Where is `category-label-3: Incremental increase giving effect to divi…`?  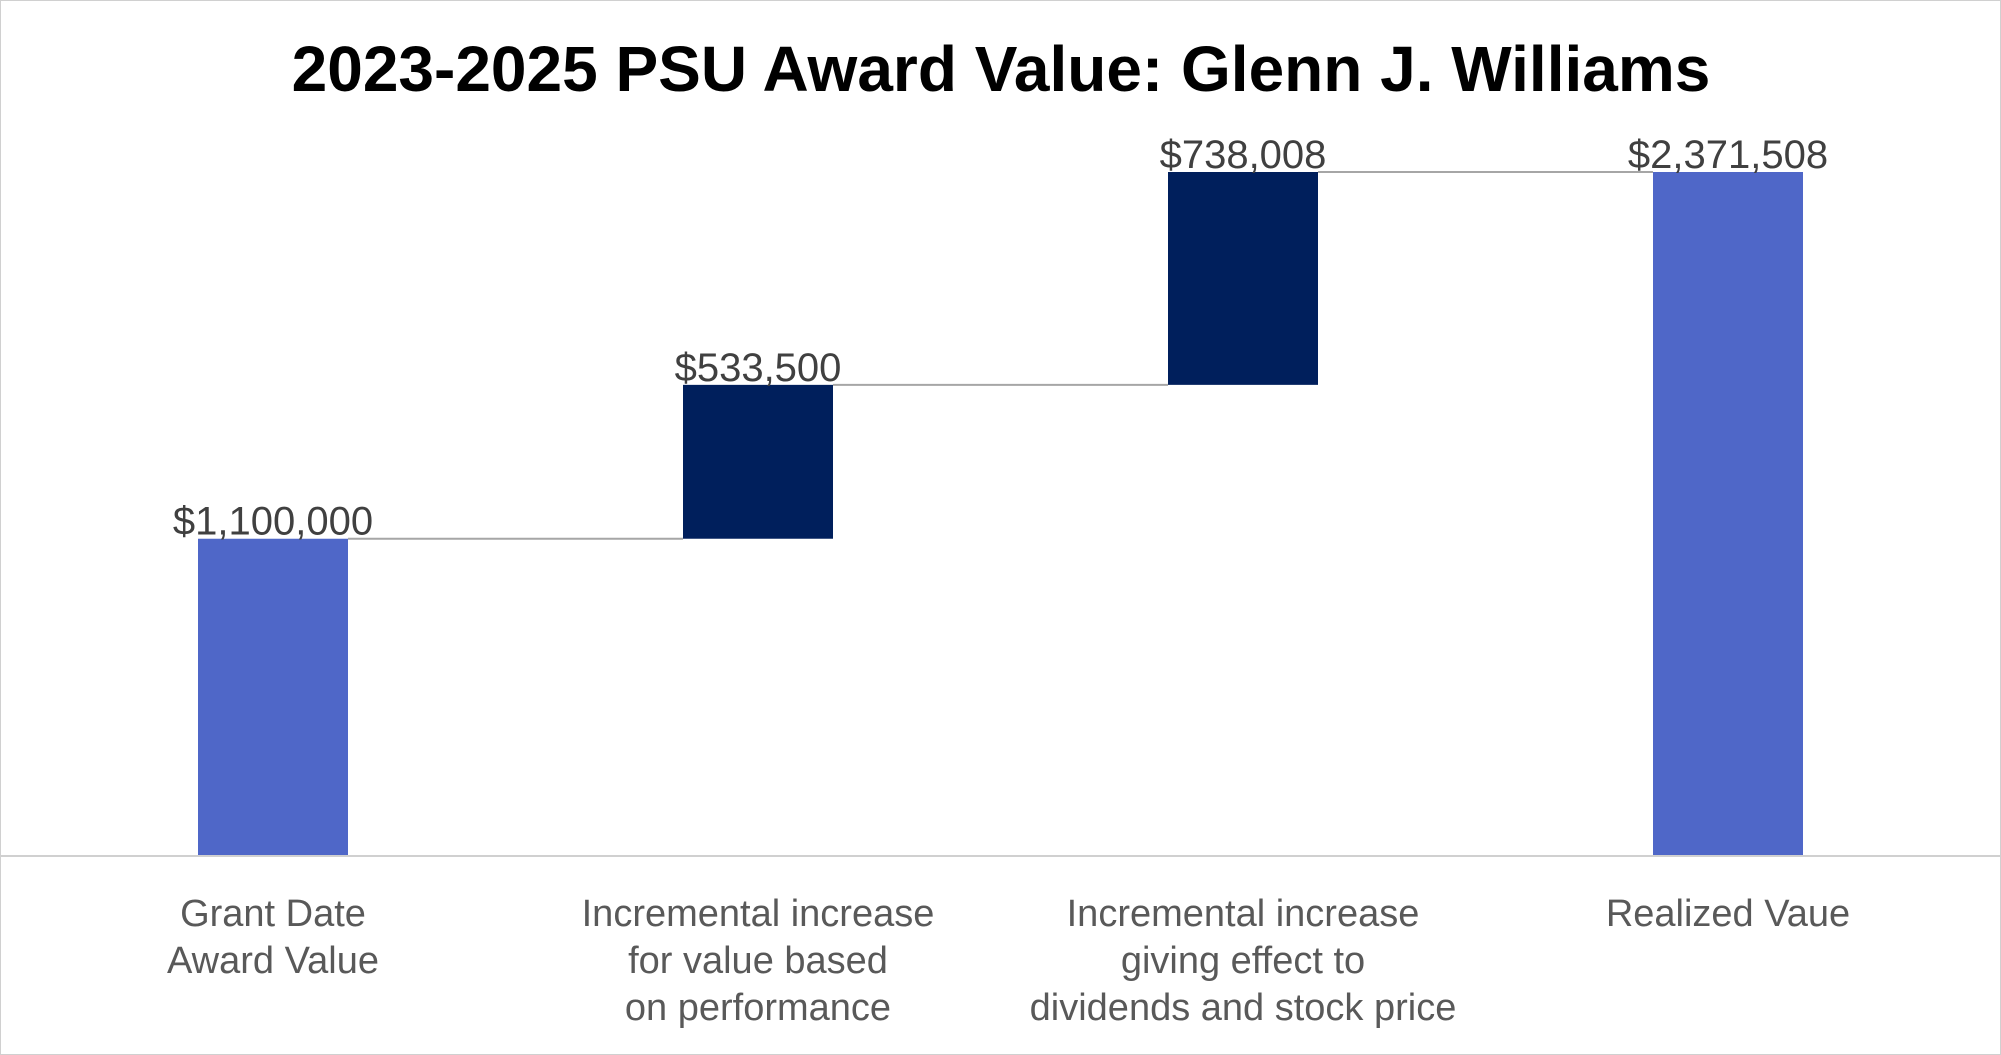
category-label-3: Incremental increase giving effect to divi… is located at coordinates (1243, 961).